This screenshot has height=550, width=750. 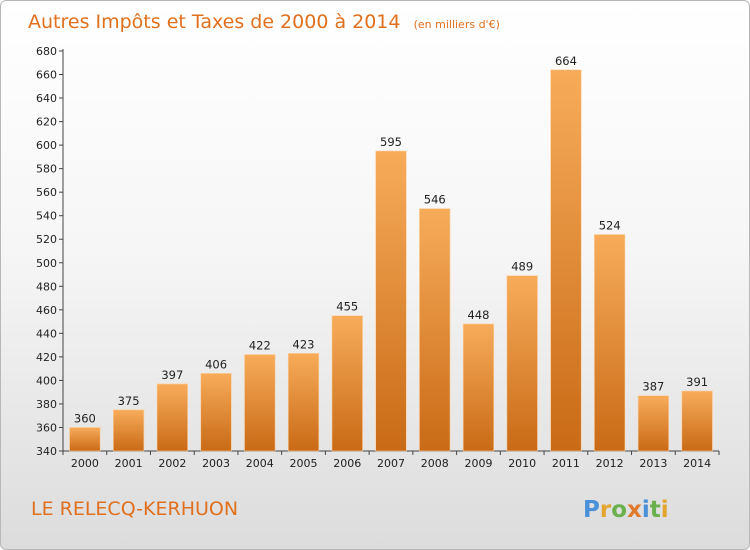 I want to click on y-tick-label: 420, so click(x=46, y=357).